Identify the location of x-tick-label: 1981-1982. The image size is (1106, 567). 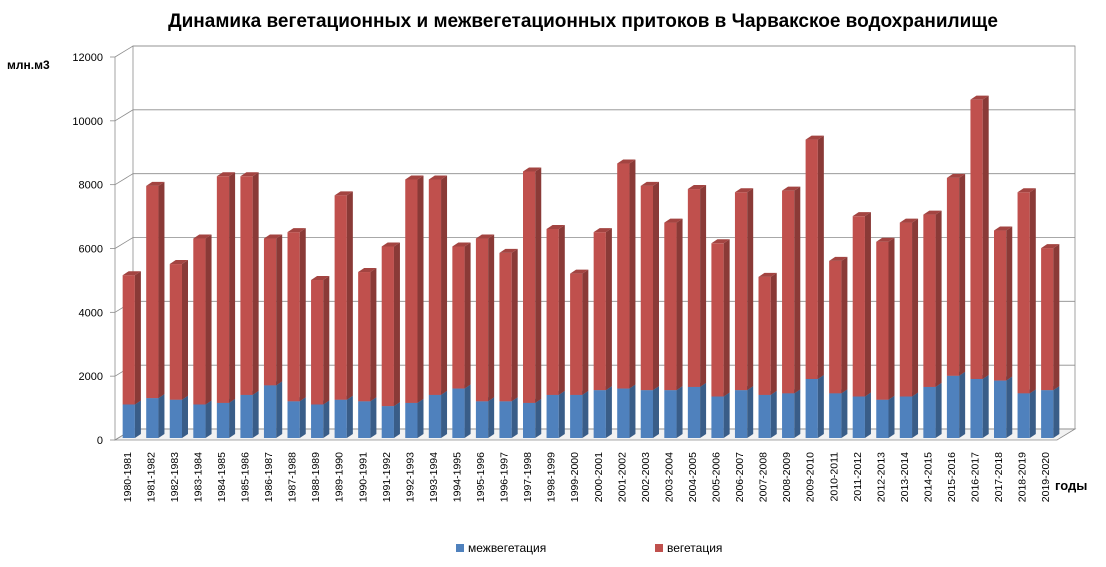
(151, 477).